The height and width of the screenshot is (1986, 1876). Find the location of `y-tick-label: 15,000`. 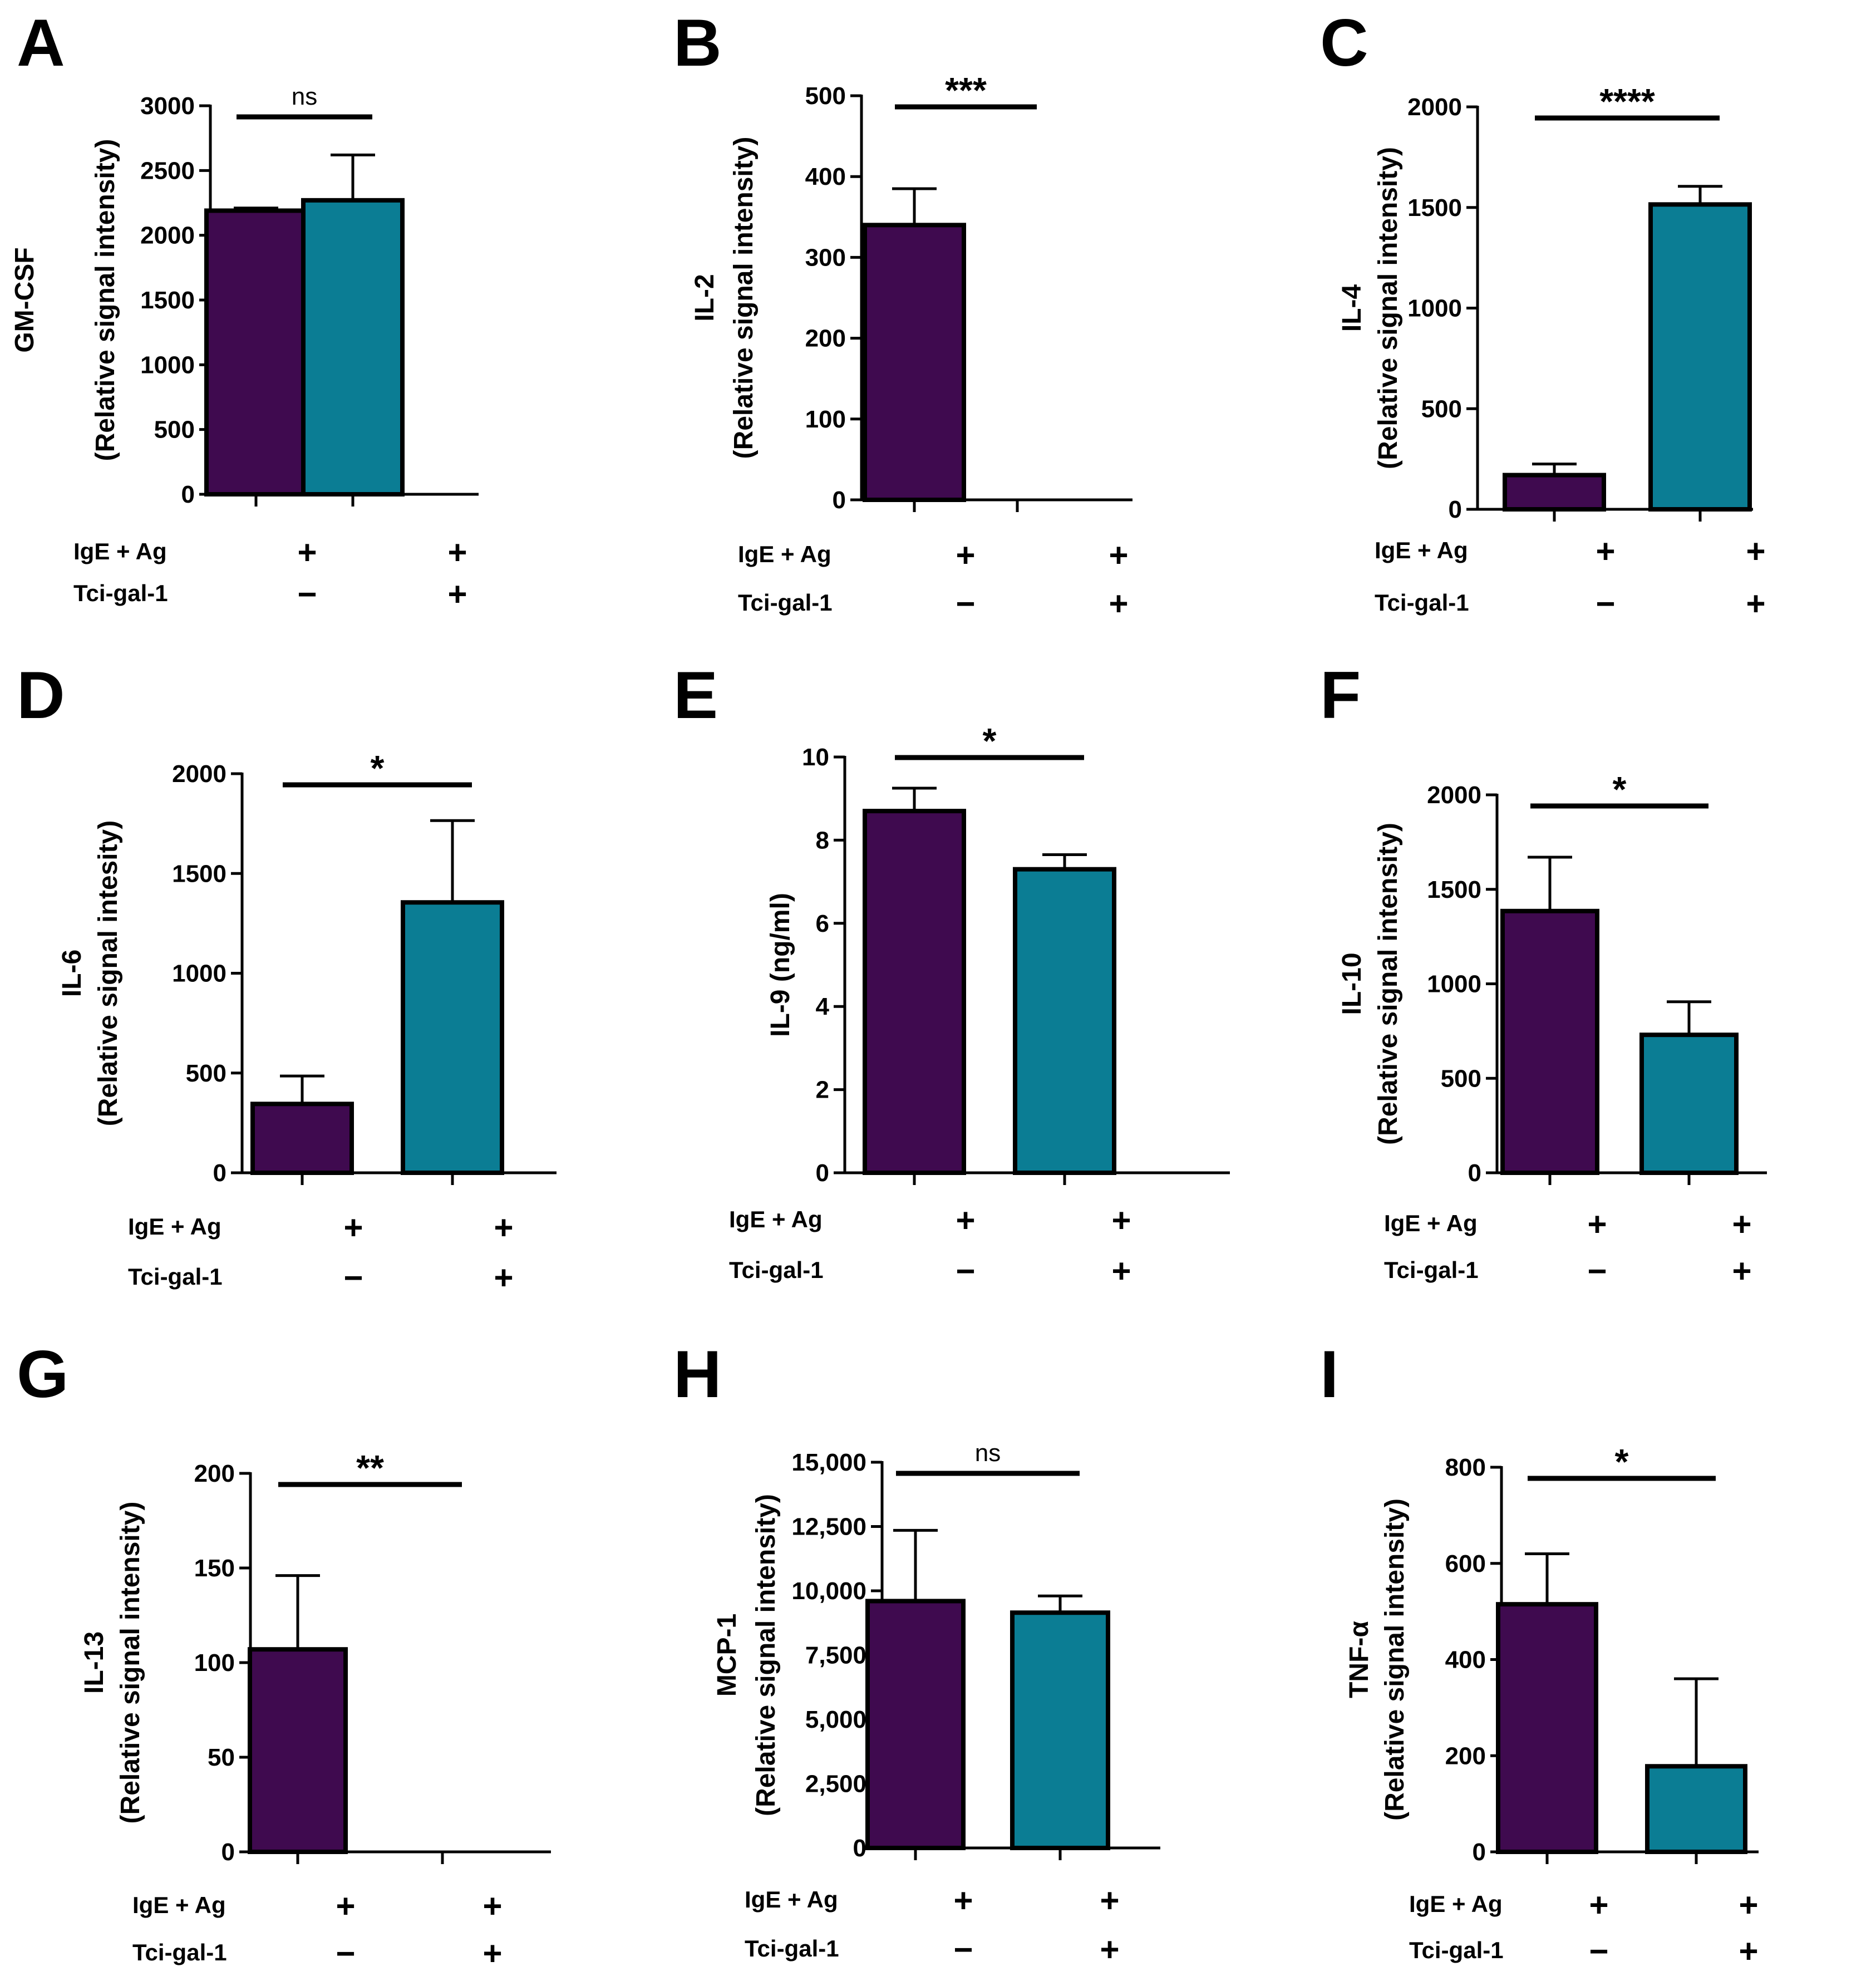

y-tick-label: 15,000 is located at coordinates (829, 1462).